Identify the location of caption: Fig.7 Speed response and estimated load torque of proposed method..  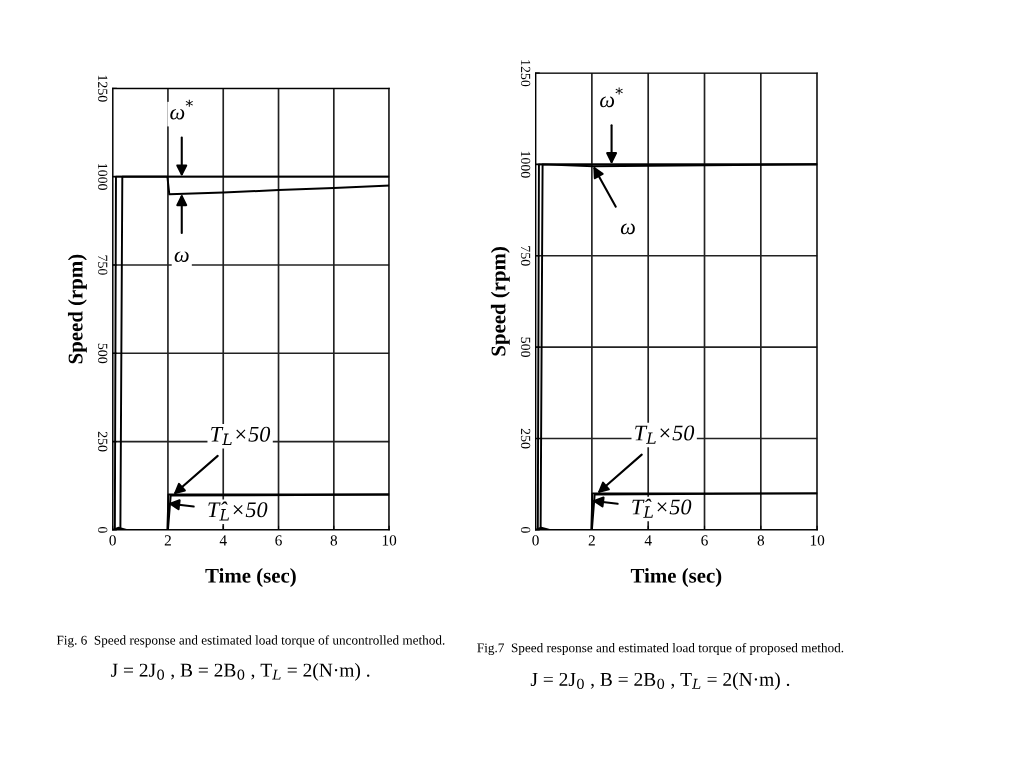
(660, 649).